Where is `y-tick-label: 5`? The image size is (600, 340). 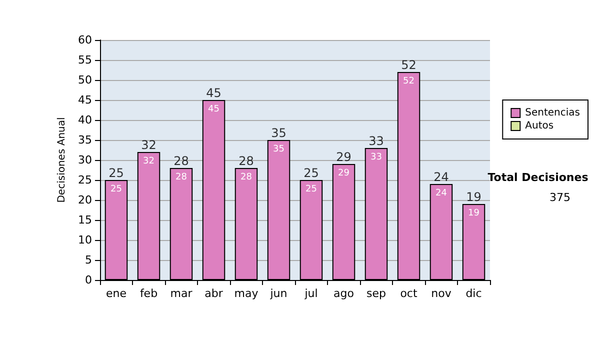
y-tick-label: 5 is located at coordinates (88, 260).